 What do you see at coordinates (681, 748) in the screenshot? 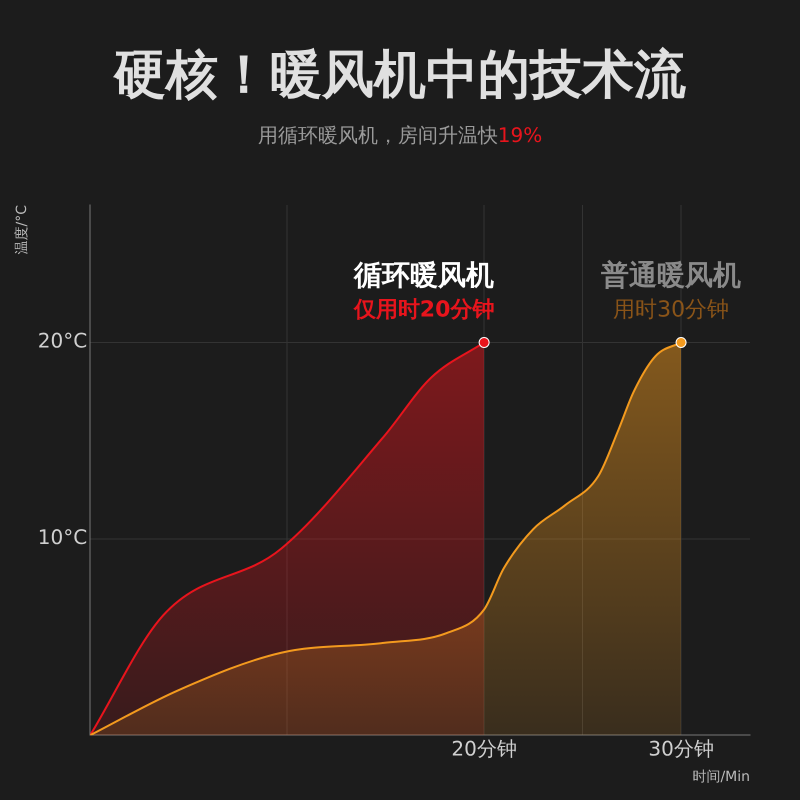
I see `x-tick-label: 30分钟` at bounding box center [681, 748].